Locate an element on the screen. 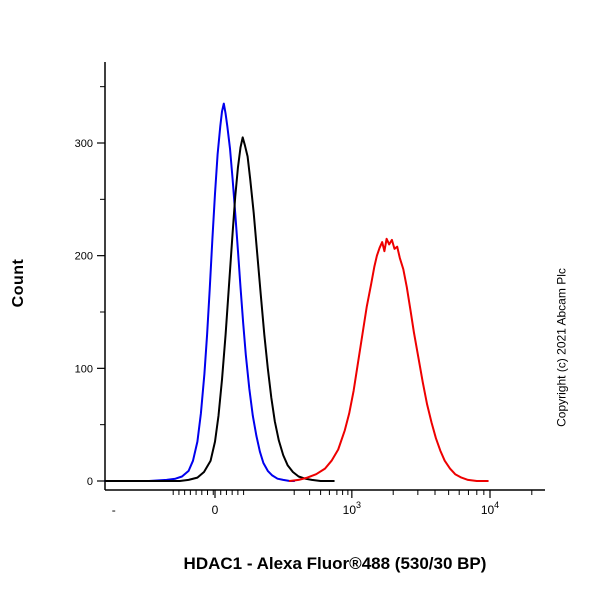 This screenshot has width=600, height=600. x-tick-label: 0 is located at coordinates (215, 510).